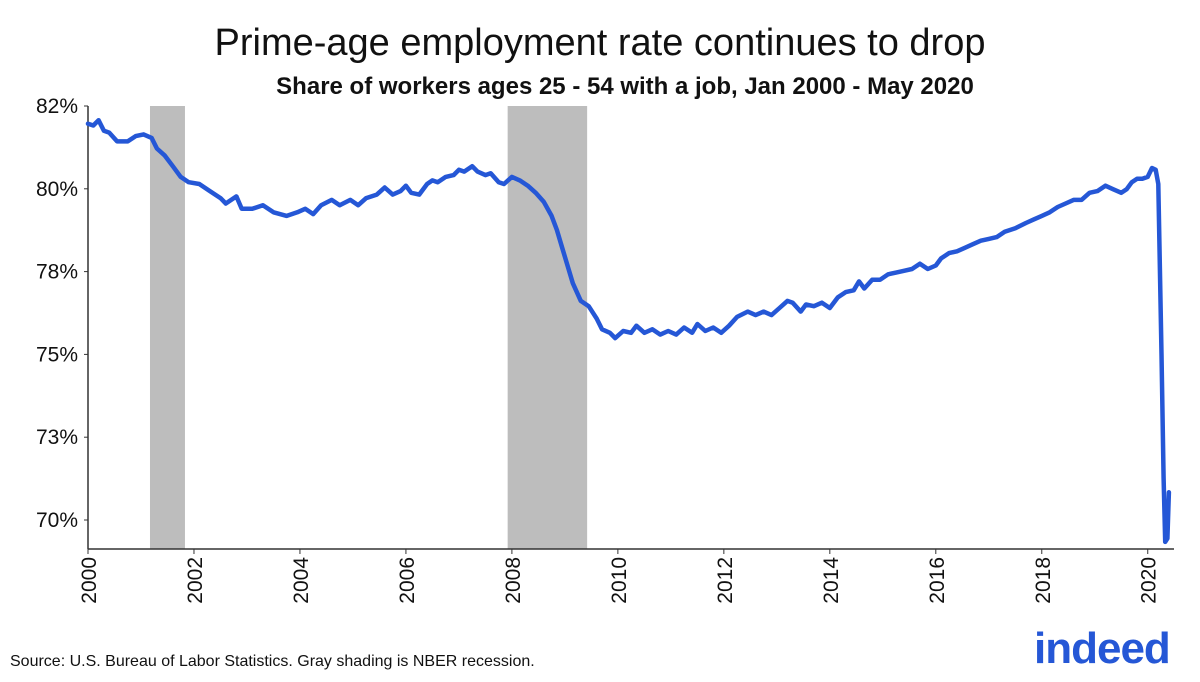 The height and width of the screenshot is (682, 1200). What do you see at coordinates (1043, 580) in the screenshot?
I see `x-tick-label: 2018` at bounding box center [1043, 580].